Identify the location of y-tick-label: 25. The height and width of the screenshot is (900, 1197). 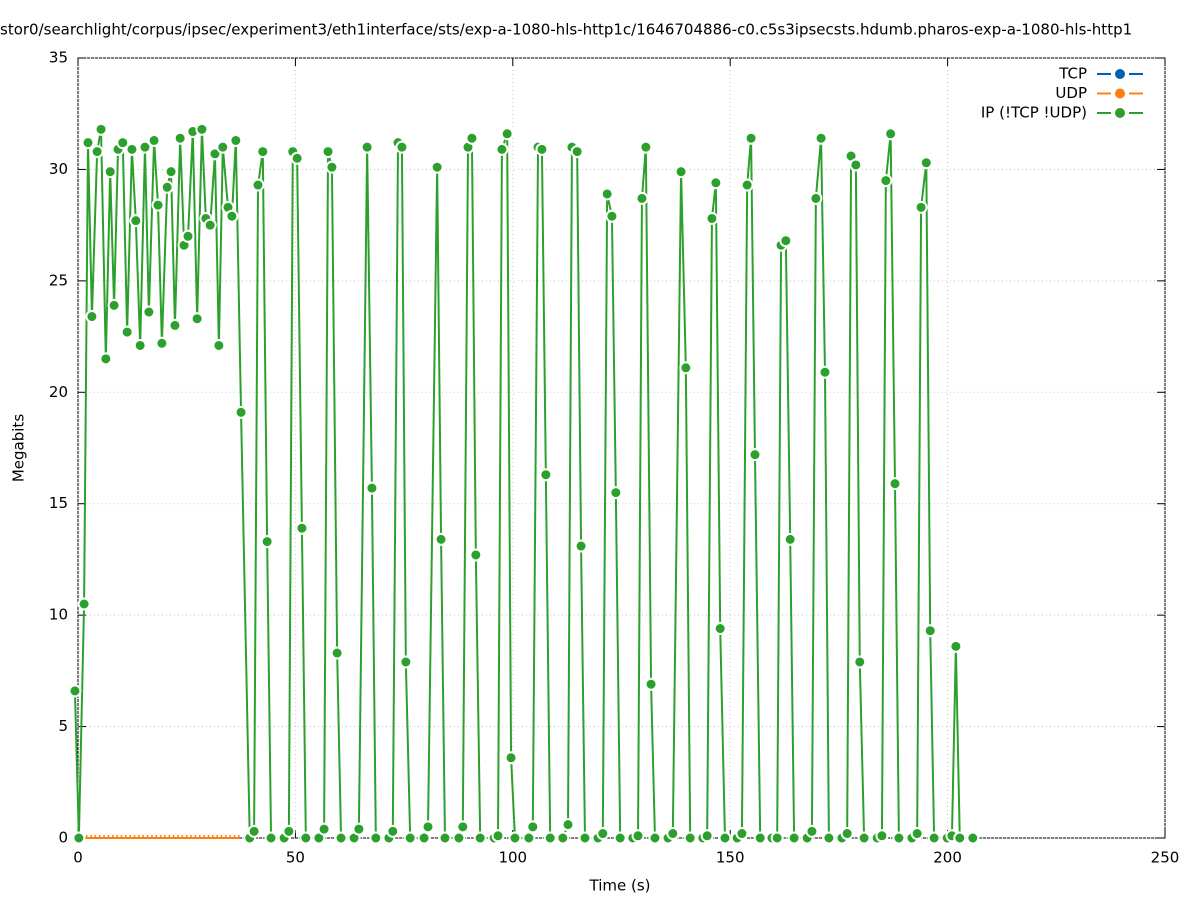
(58, 280).